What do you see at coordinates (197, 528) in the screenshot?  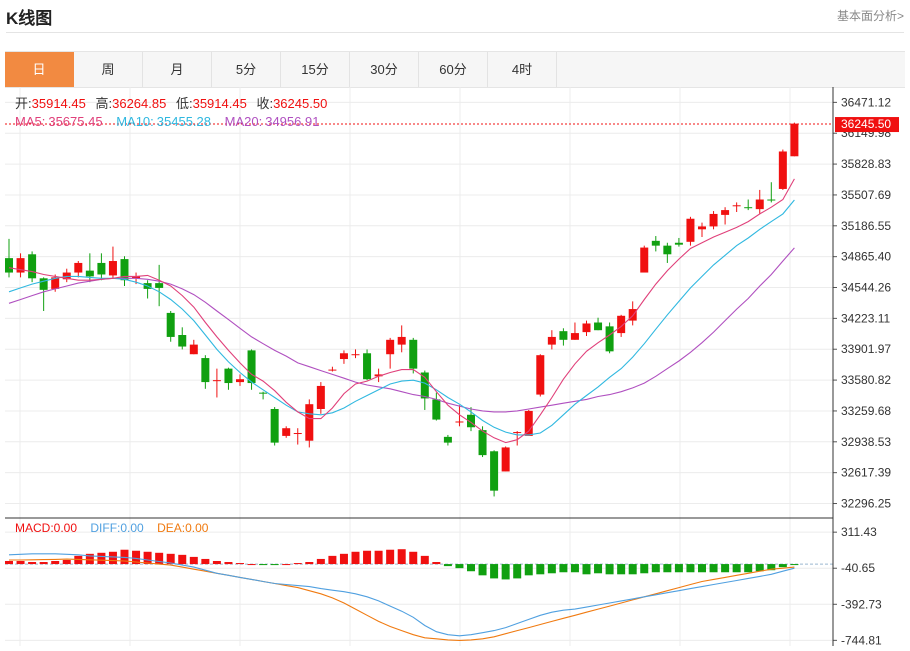 I see `dea-value: 0.00` at bounding box center [197, 528].